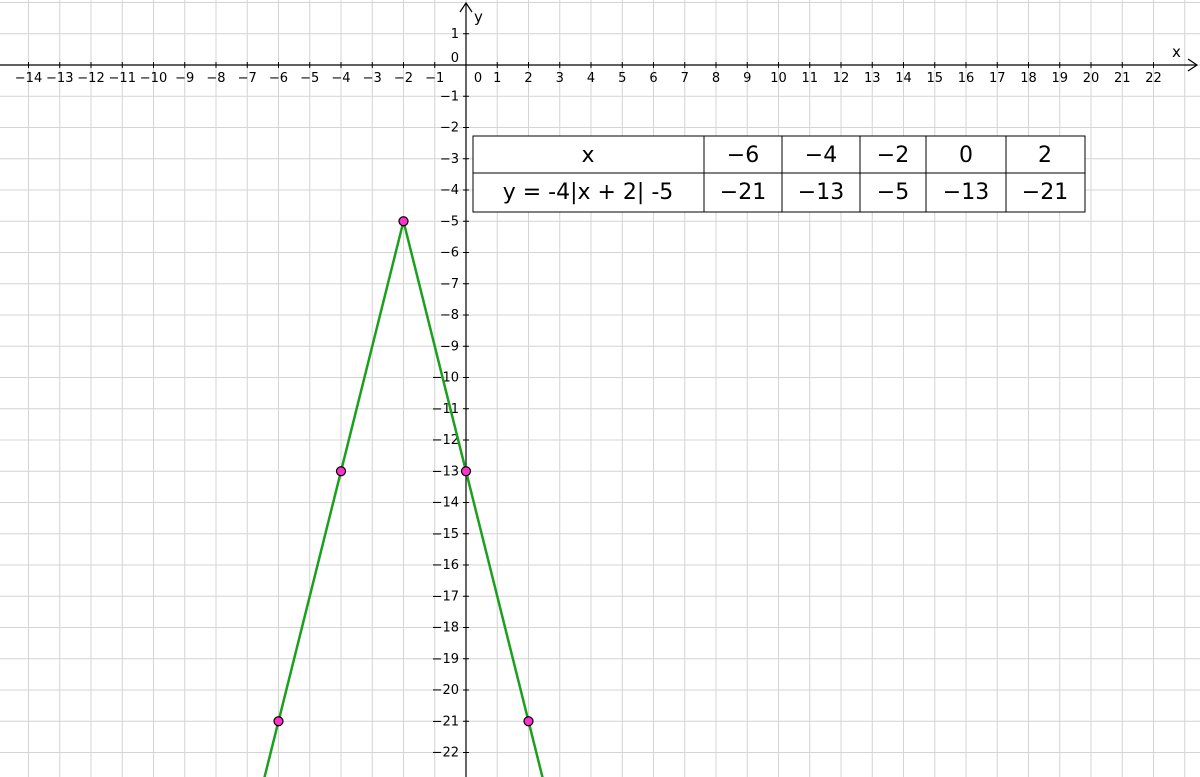  I want to click on table-x-value: 0, so click(966, 155).